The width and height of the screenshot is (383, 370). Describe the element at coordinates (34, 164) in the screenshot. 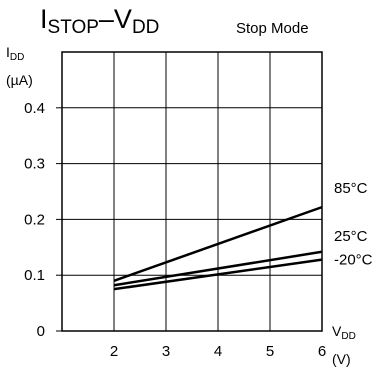

I see `y-tick-label: 0.3` at that location.